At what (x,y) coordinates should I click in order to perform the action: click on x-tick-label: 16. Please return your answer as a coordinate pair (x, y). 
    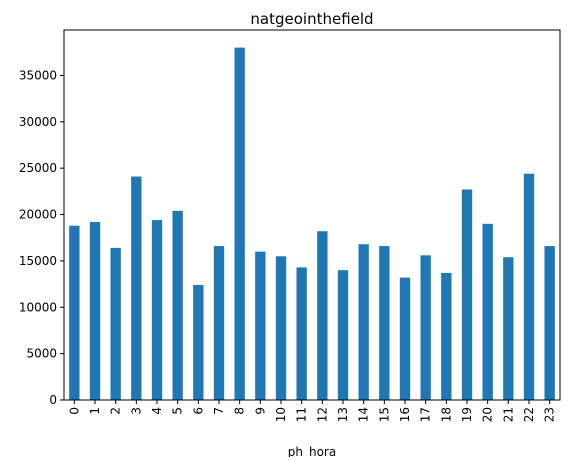
    Looking at the image, I should click on (405, 414).